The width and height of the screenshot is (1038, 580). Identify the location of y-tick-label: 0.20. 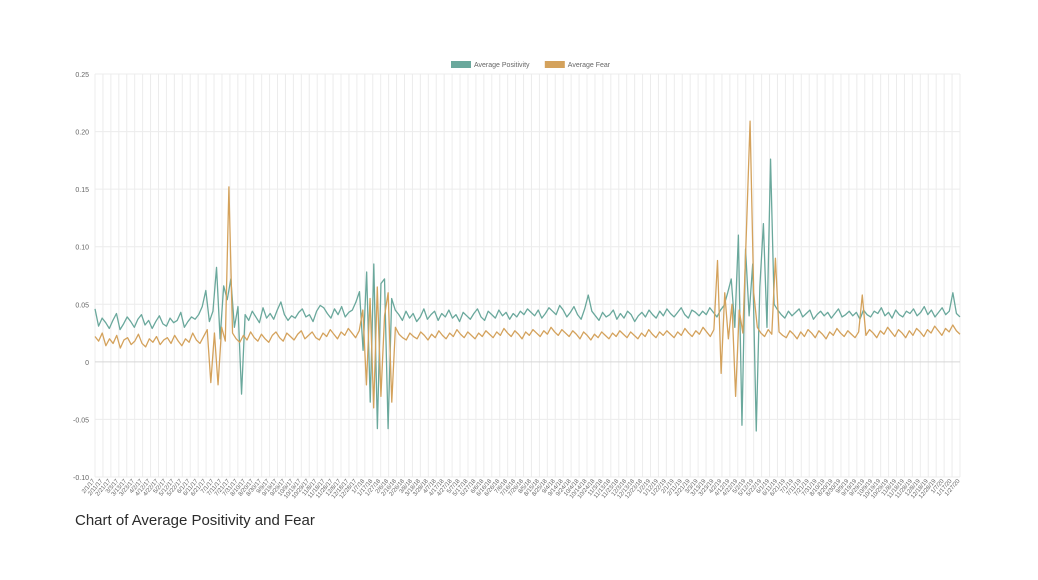
(82, 133).